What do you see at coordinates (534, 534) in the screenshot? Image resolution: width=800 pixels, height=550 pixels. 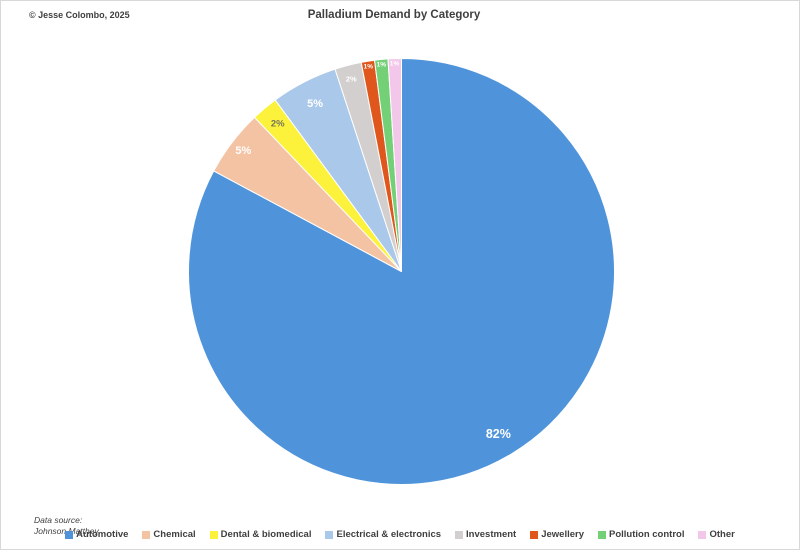 I see `legend-swatch-jewellery` at bounding box center [534, 534].